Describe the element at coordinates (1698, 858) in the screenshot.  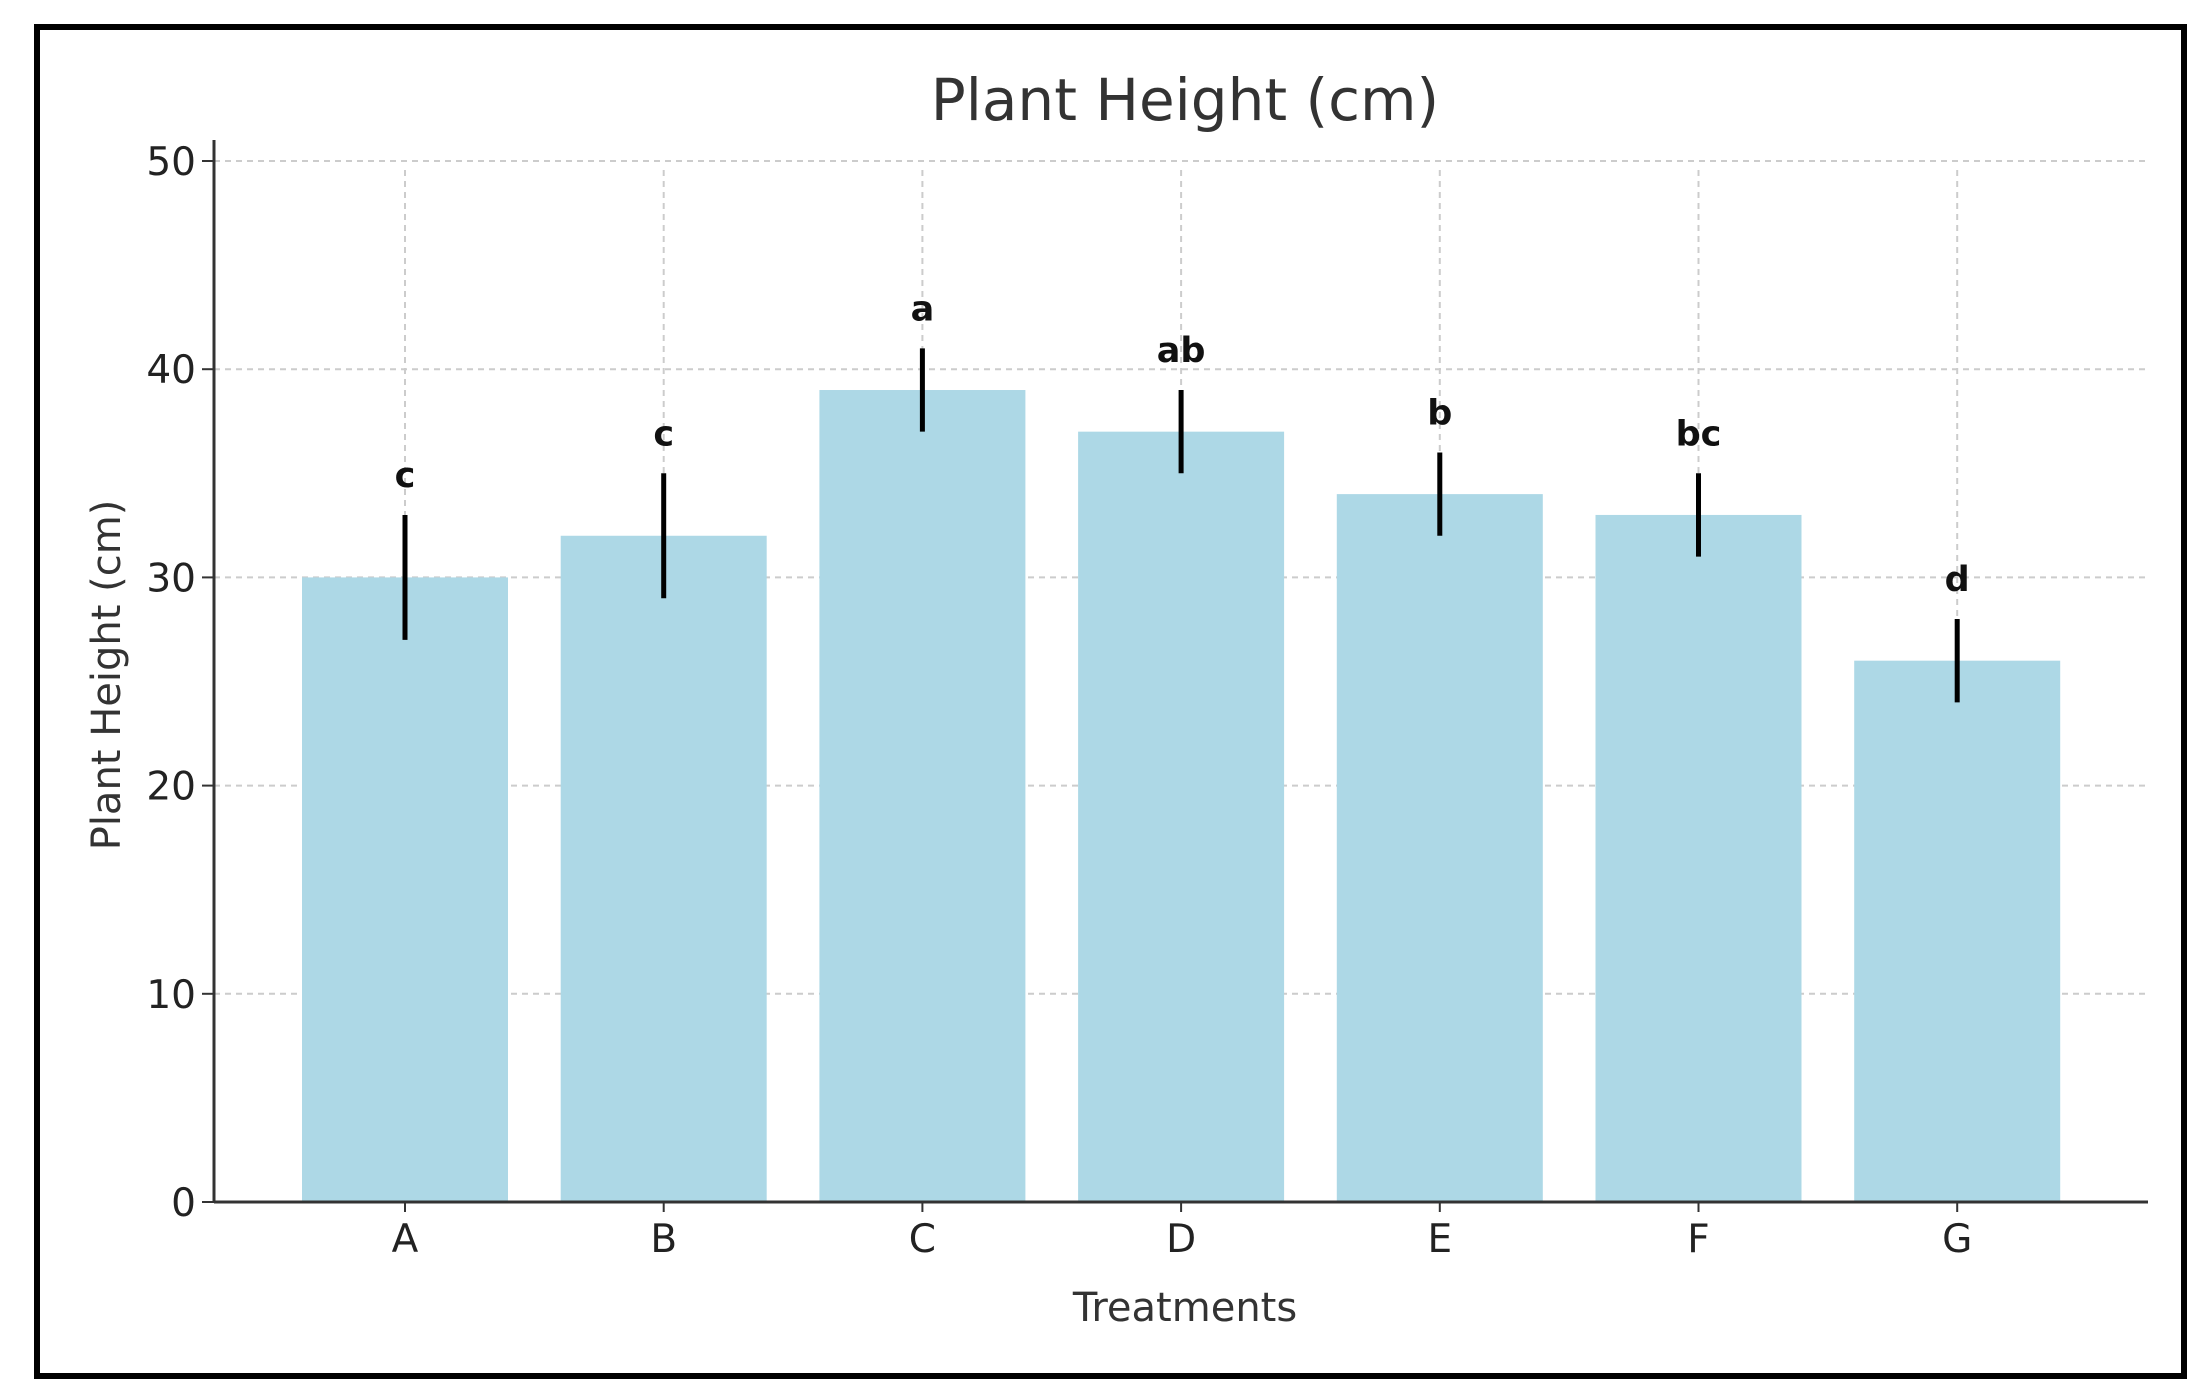
I see `bar-F` at that location.